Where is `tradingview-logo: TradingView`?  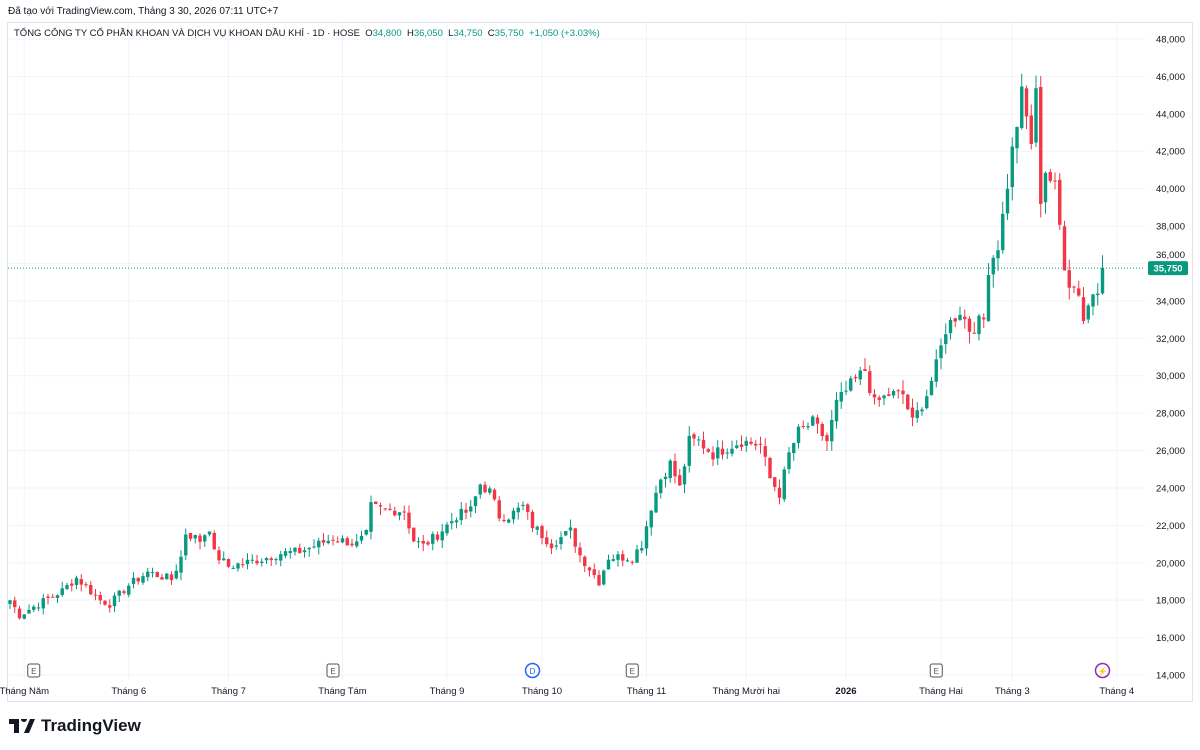 tradingview-logo: TradingView is located at coordinates (75, 726).